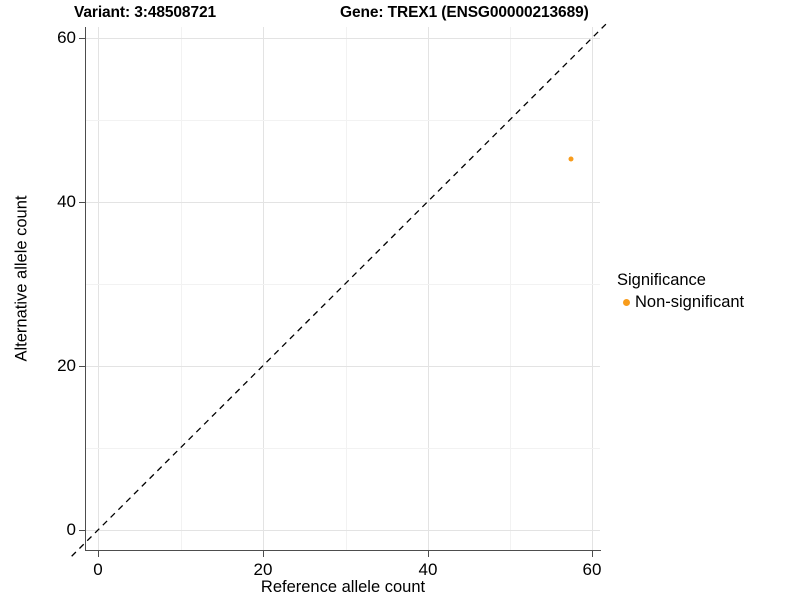 The image size is (800, 600). I want to click on y-axis-line, so click(86, 289).